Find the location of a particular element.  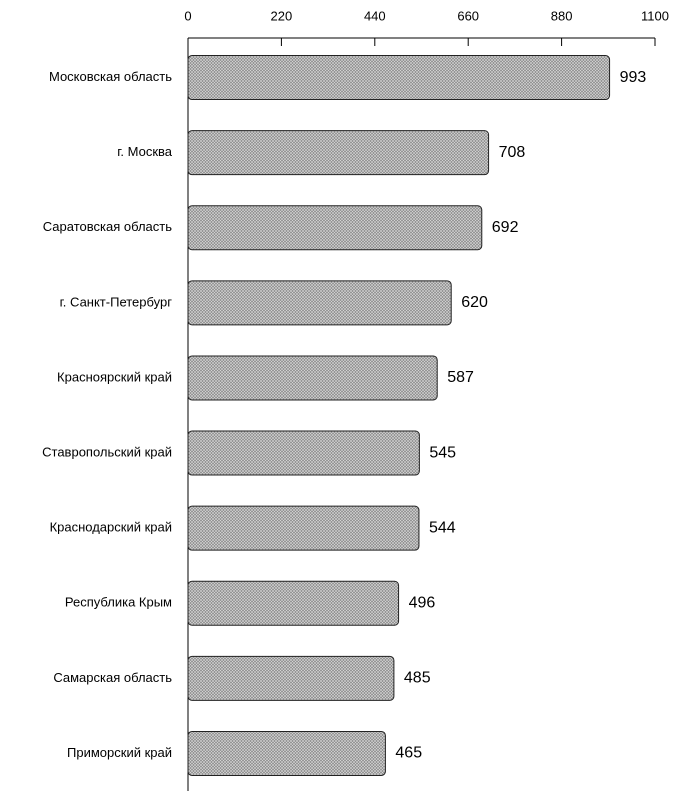

y-tick-label: Самарская область is located at coordinates (112, 677).